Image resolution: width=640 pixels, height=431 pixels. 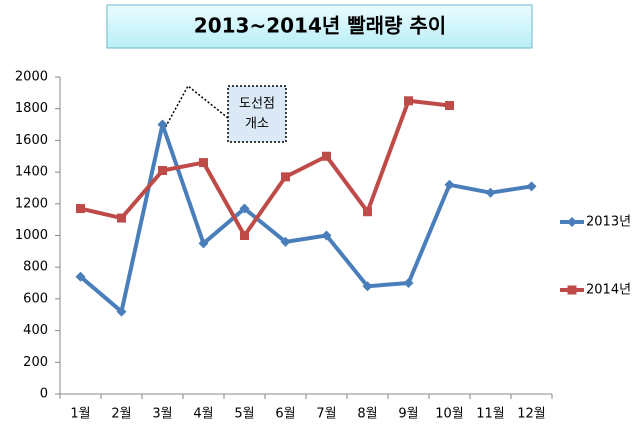 What do you see at coordinates (285, 414) in the screenshot?
I see `x-tick-label: 6월` at bounding box center [285, 414].